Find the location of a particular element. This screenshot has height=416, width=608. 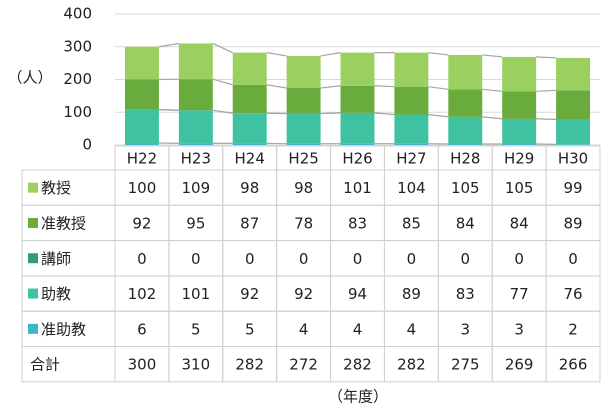

x-axis-label: （年度） is located at coordinates (358, 397).